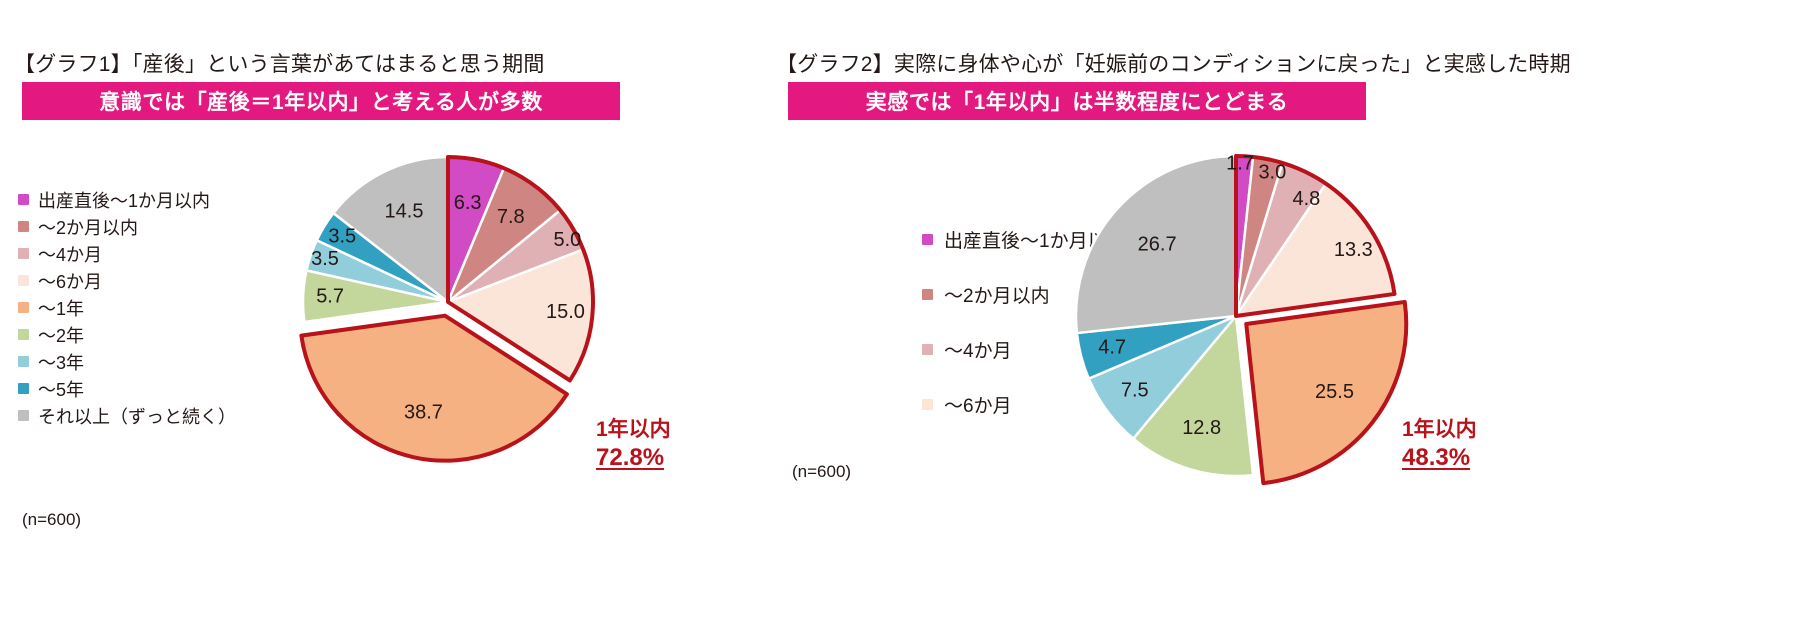 This screenshot has width=1806, height=626. Describe the element at coordinates (1436, 458) in the screenshot. I see `callout-value: 48.3%` at that location.